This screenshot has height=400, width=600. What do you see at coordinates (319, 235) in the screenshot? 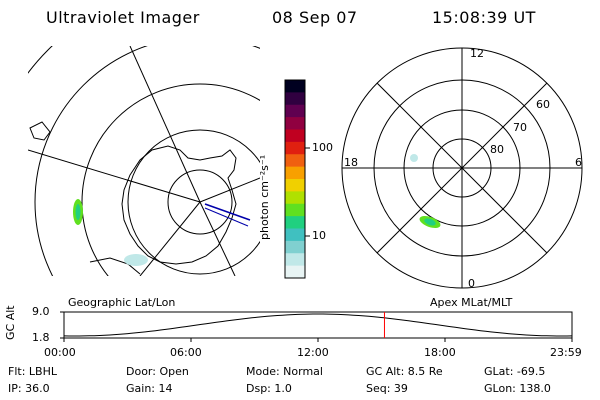
I see `colorbar-tick-10: 10` at bounding box center [319, 235].